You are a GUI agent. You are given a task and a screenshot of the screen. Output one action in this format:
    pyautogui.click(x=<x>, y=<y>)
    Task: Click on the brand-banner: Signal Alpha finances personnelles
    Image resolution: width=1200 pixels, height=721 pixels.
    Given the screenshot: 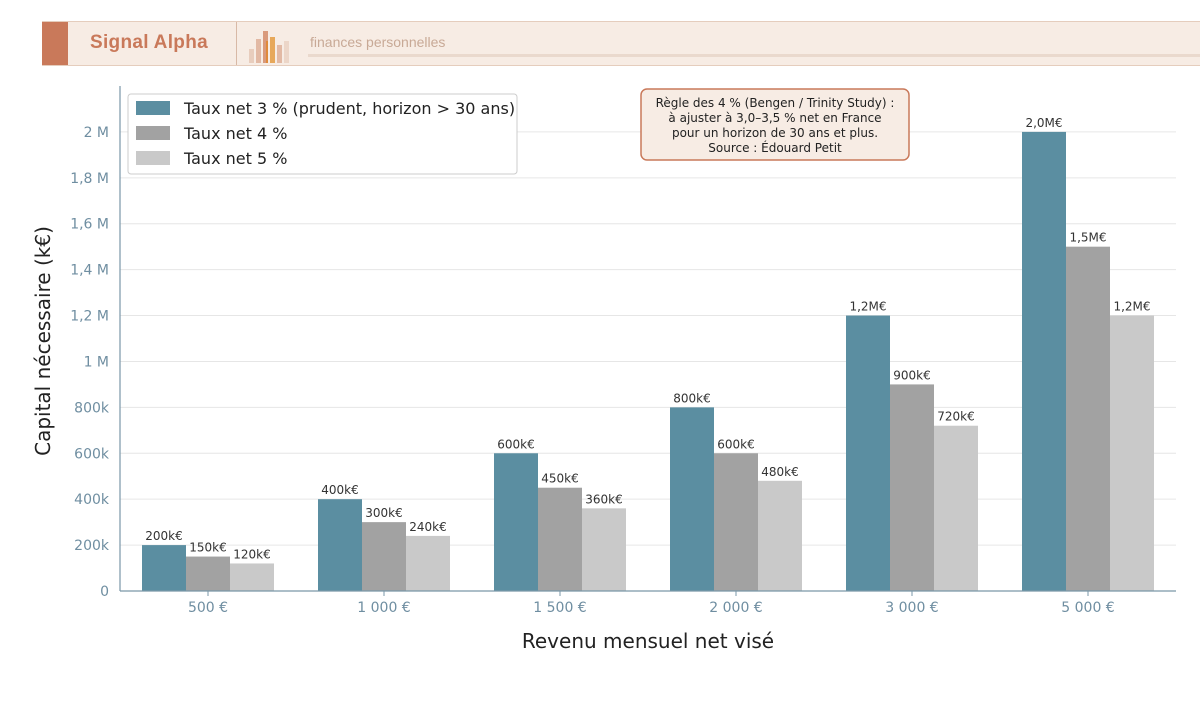 What is the action you would take?
    pyautogui.click(x=621, y=43)
    